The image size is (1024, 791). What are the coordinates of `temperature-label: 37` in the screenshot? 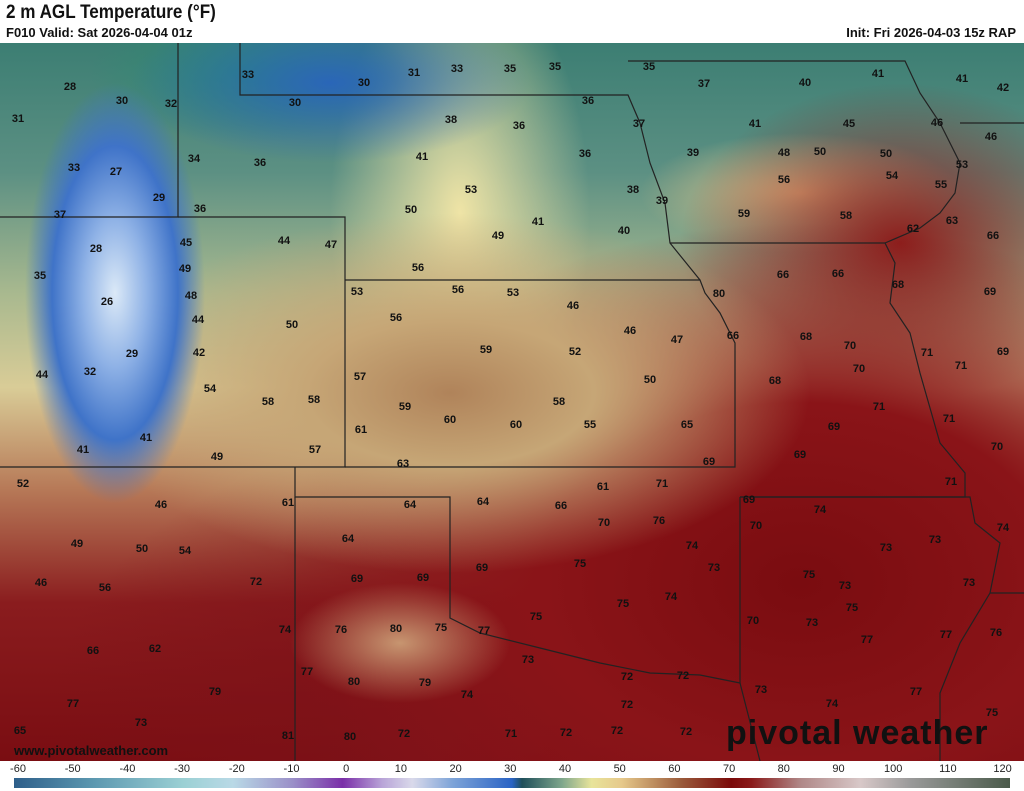 It's located at (704, 84).